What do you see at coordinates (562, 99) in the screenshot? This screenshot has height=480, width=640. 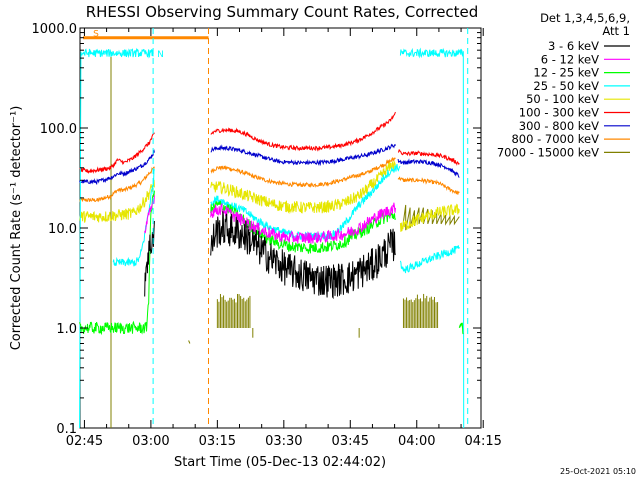 I see `legend-label: 50 - 100 keV` at bounding box center [562, 99].